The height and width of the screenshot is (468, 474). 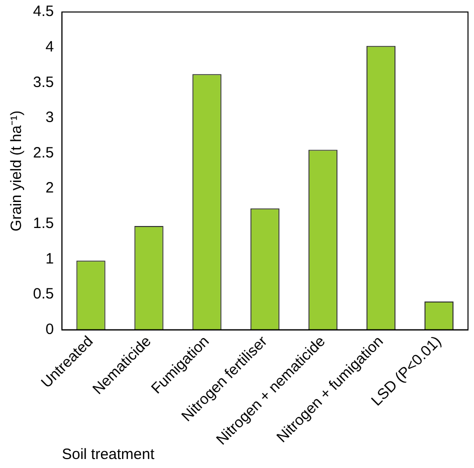 I want to click on y-tick-label: 4, so click(x=50, y=47).